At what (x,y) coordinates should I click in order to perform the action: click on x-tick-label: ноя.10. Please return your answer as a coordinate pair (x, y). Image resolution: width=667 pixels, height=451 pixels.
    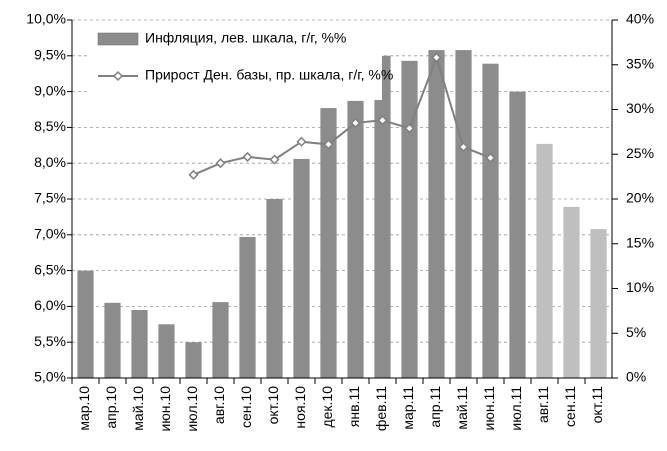
    Looking at the image, I should click on (300, 407).